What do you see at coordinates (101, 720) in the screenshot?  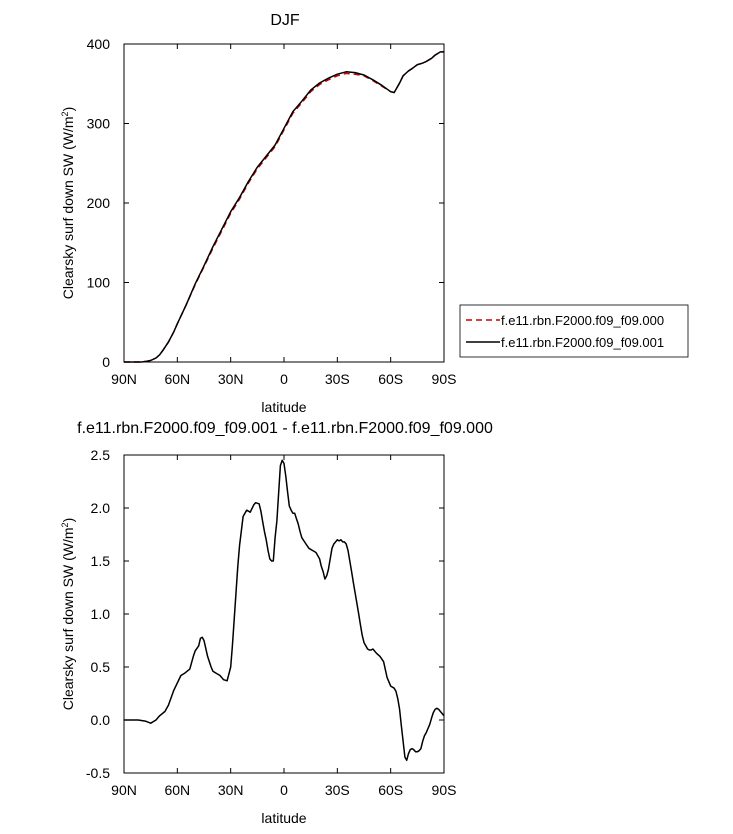 I see `y-tick-label: 0.0` at bounding box center [101, 720].